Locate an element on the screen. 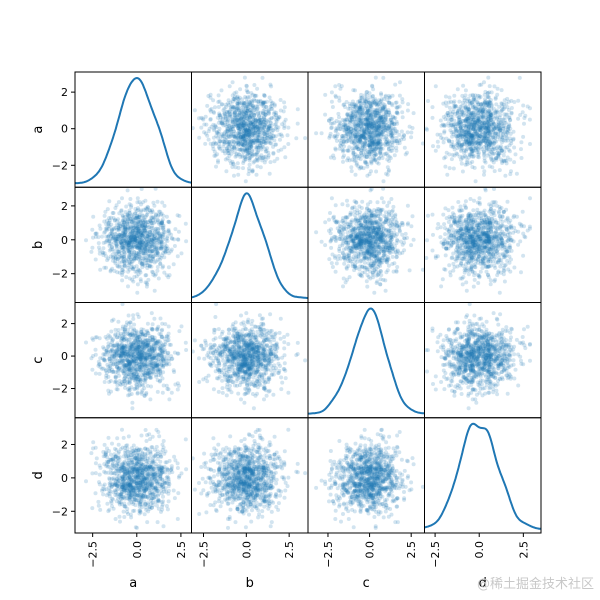  subplot-d-vs-a is located at coordinates (133, 475).